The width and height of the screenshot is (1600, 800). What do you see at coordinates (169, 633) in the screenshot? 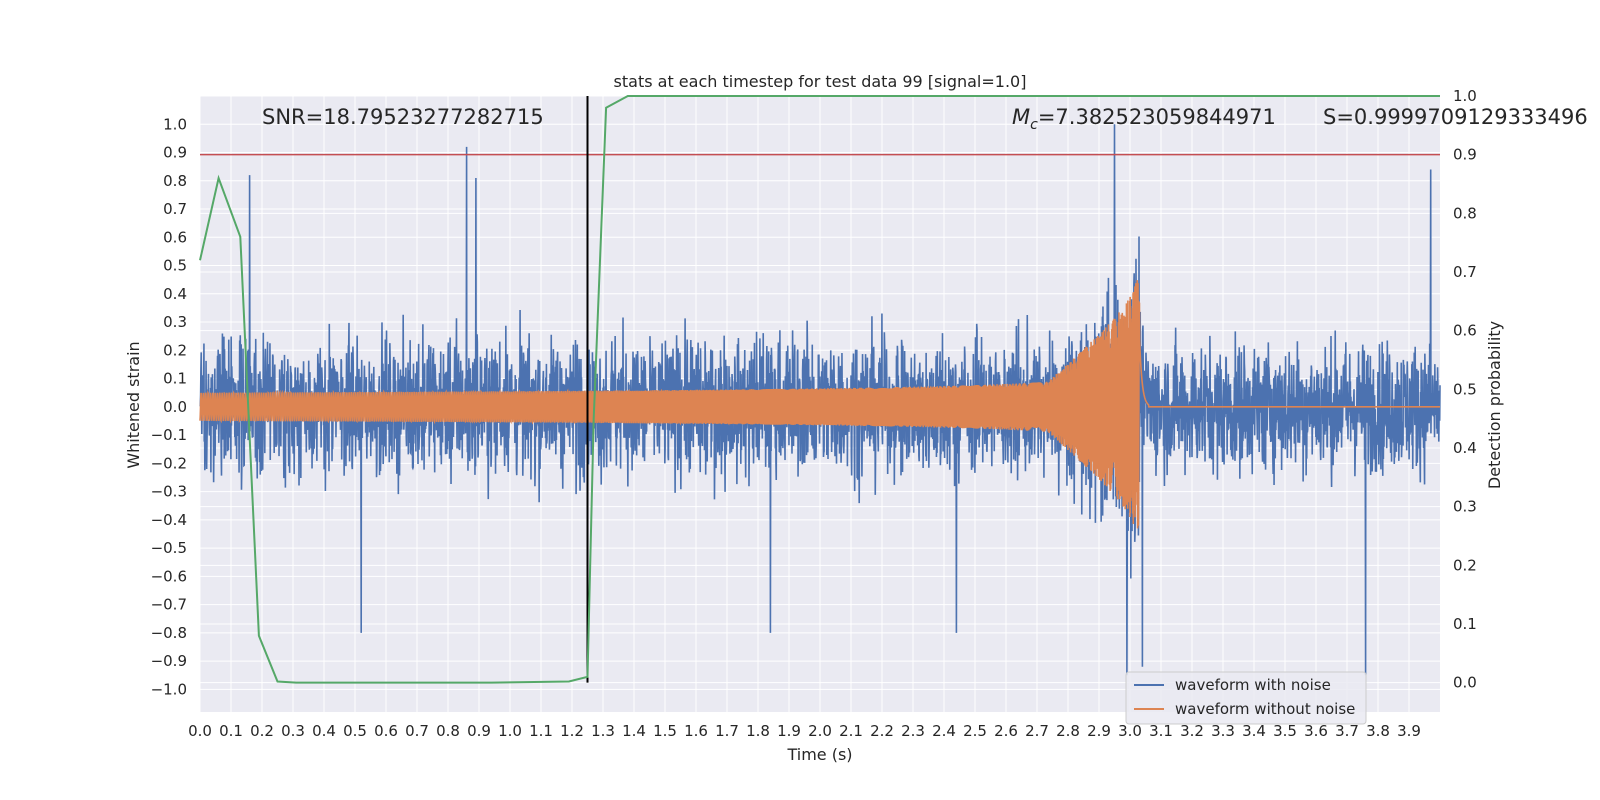
I see `y-tick-label: −0.8` at bounding box center [169, 633].